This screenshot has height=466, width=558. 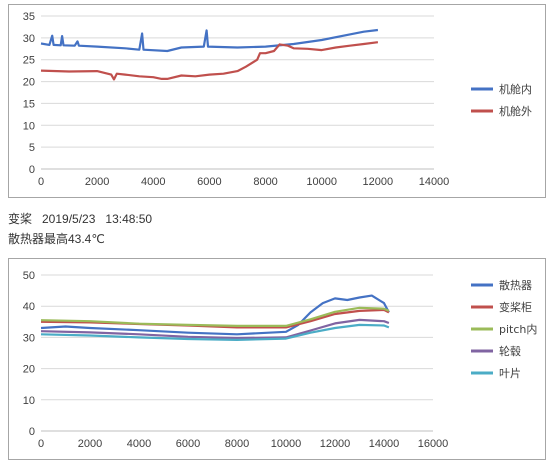 What do you see at coordinates (80, 219) in the screenshot?
I see `timestamp-caption: 变桨 2019/5/23 13:48:50` at bounding box center [80, 219].